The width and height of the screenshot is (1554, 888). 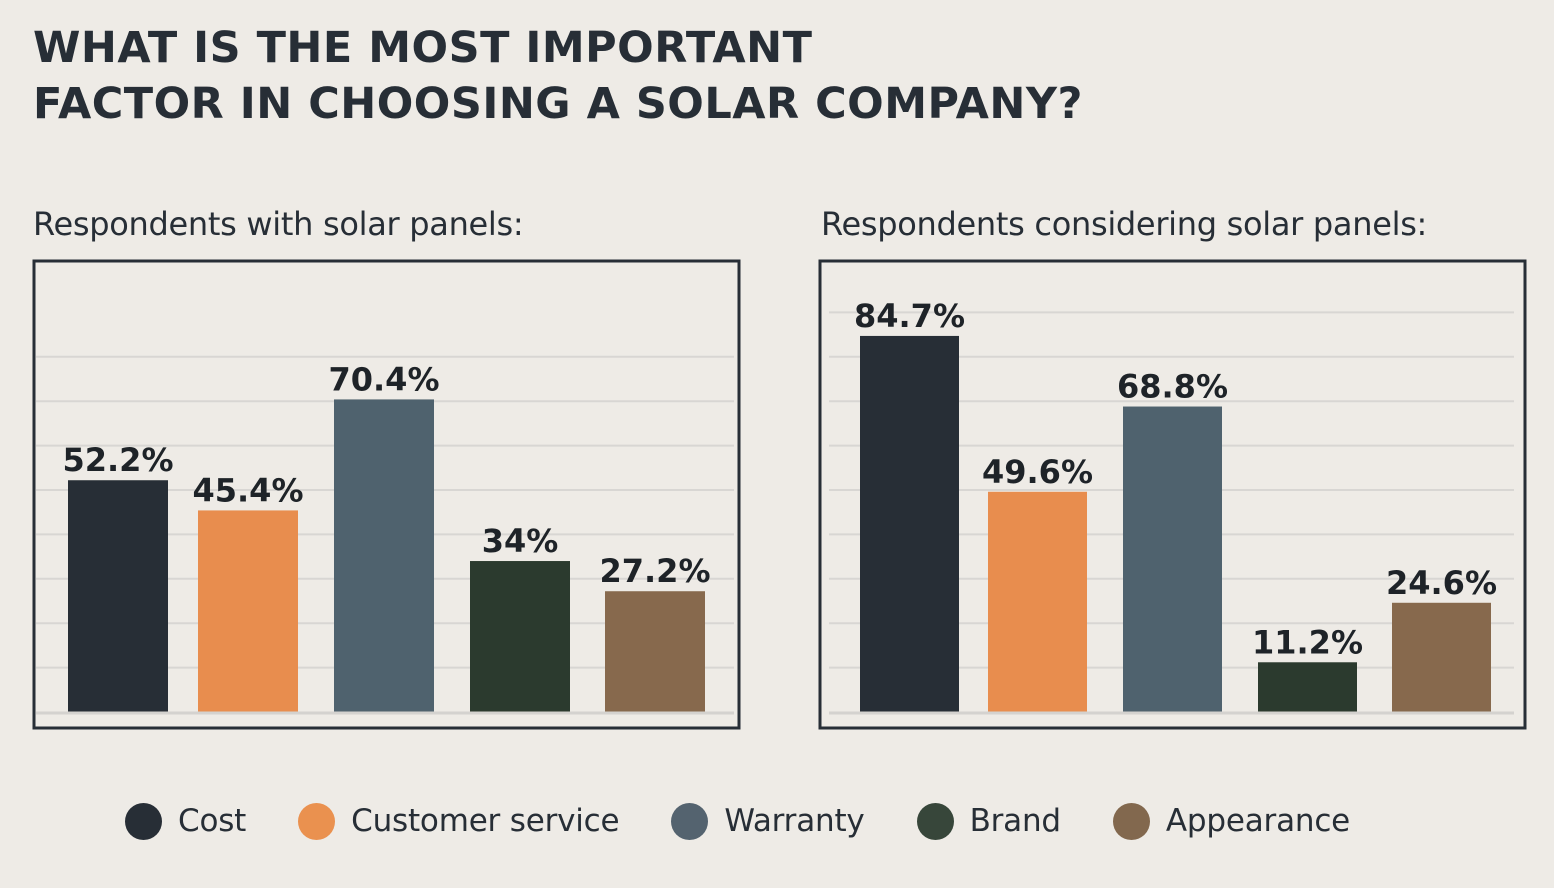 I want to click on legend-item-warranty: Warranty, so click(x=768, y=821).